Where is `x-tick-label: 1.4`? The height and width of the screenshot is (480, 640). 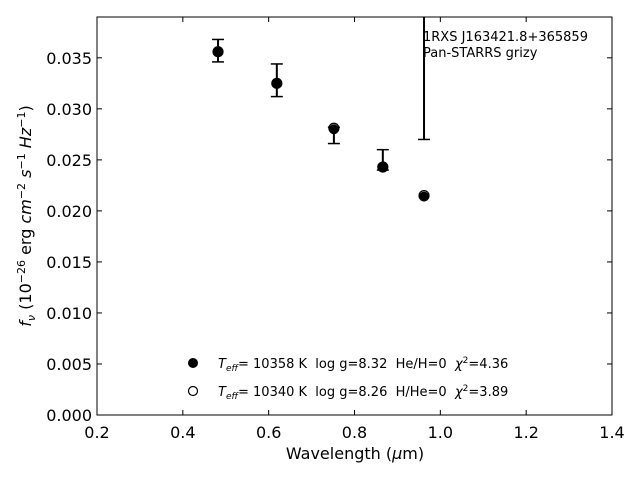 x-tick-label: 1.4 is located at coordinates (611, 432).